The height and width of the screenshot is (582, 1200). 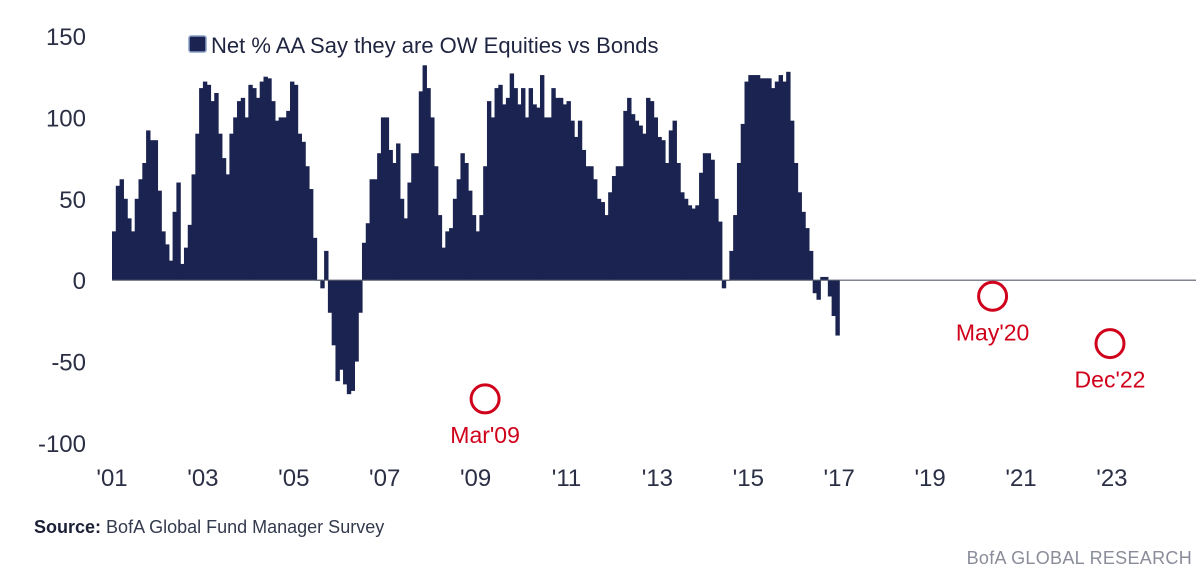 I want to click on annotation-label: Dec'22, so click(x=1110, y=380).